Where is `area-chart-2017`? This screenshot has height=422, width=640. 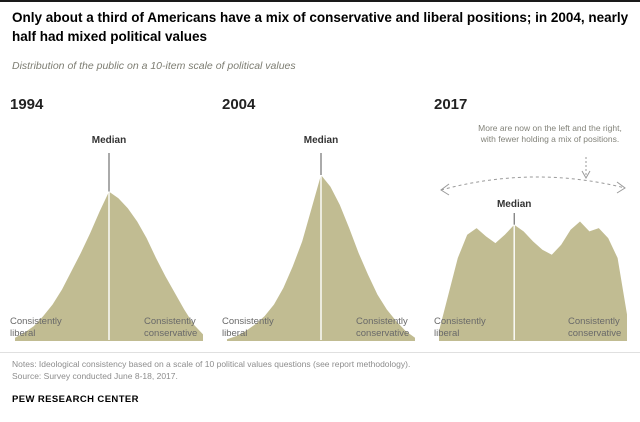 area-chart-2017 is located at coordinates (533, 249).